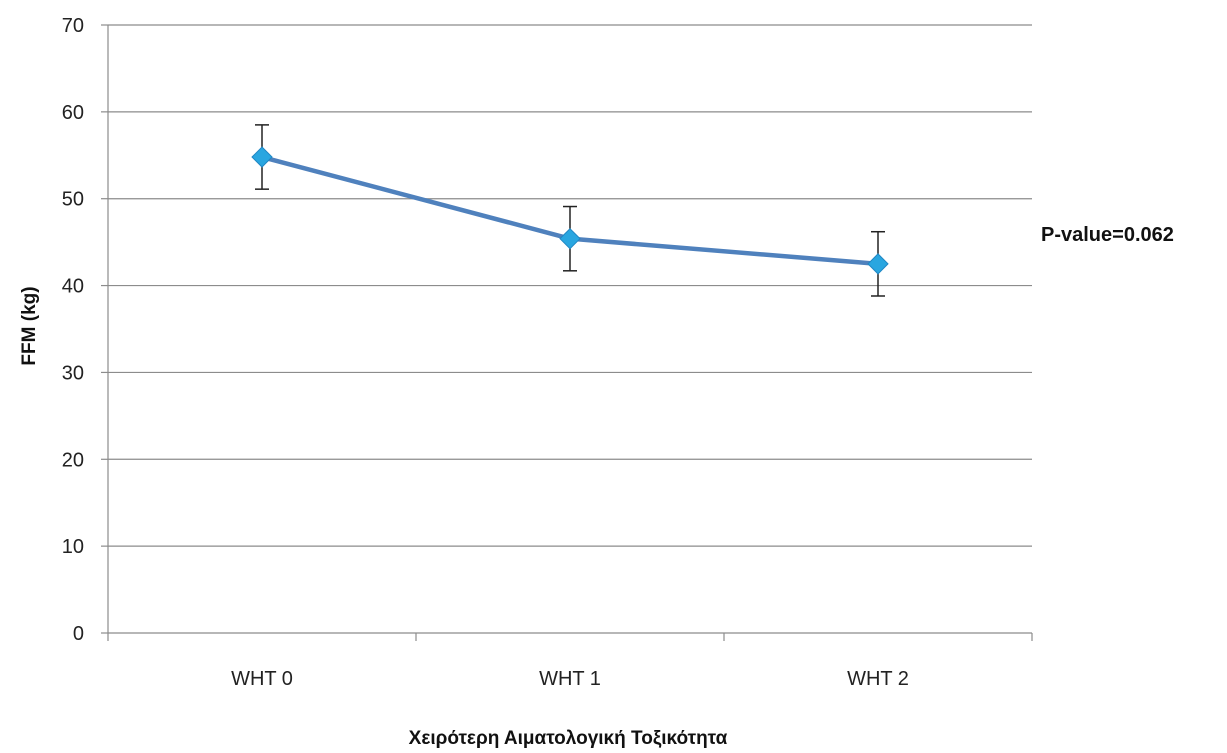 The image size is (1227, 753). What do you see at coordinates (73, 287) in the screenshot?
I see `y-tick-label: 40` at bounding box center [73, 287].